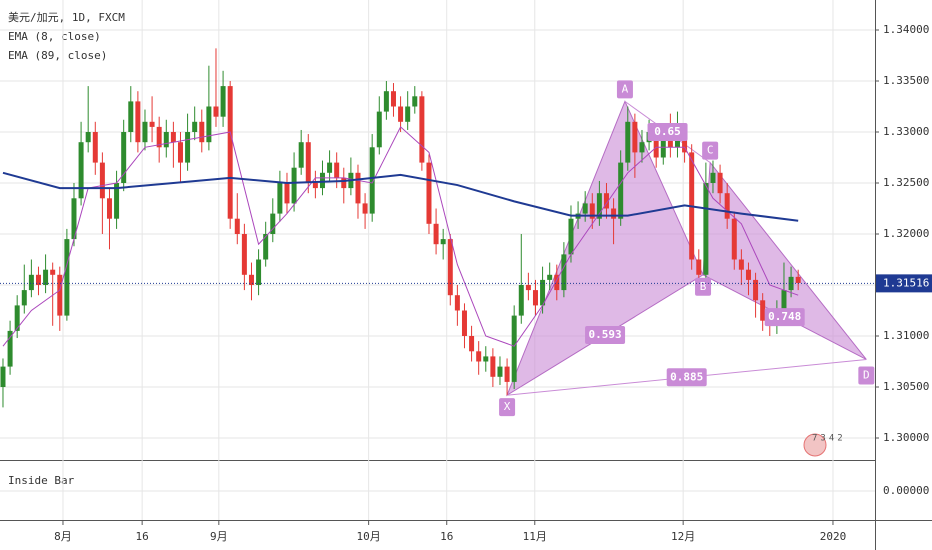 This screenshot has height=550, width=932. What do you see at coordinates (400, 196) in the screenshot?
I see `ema-line` at bounding box center [400, 196].